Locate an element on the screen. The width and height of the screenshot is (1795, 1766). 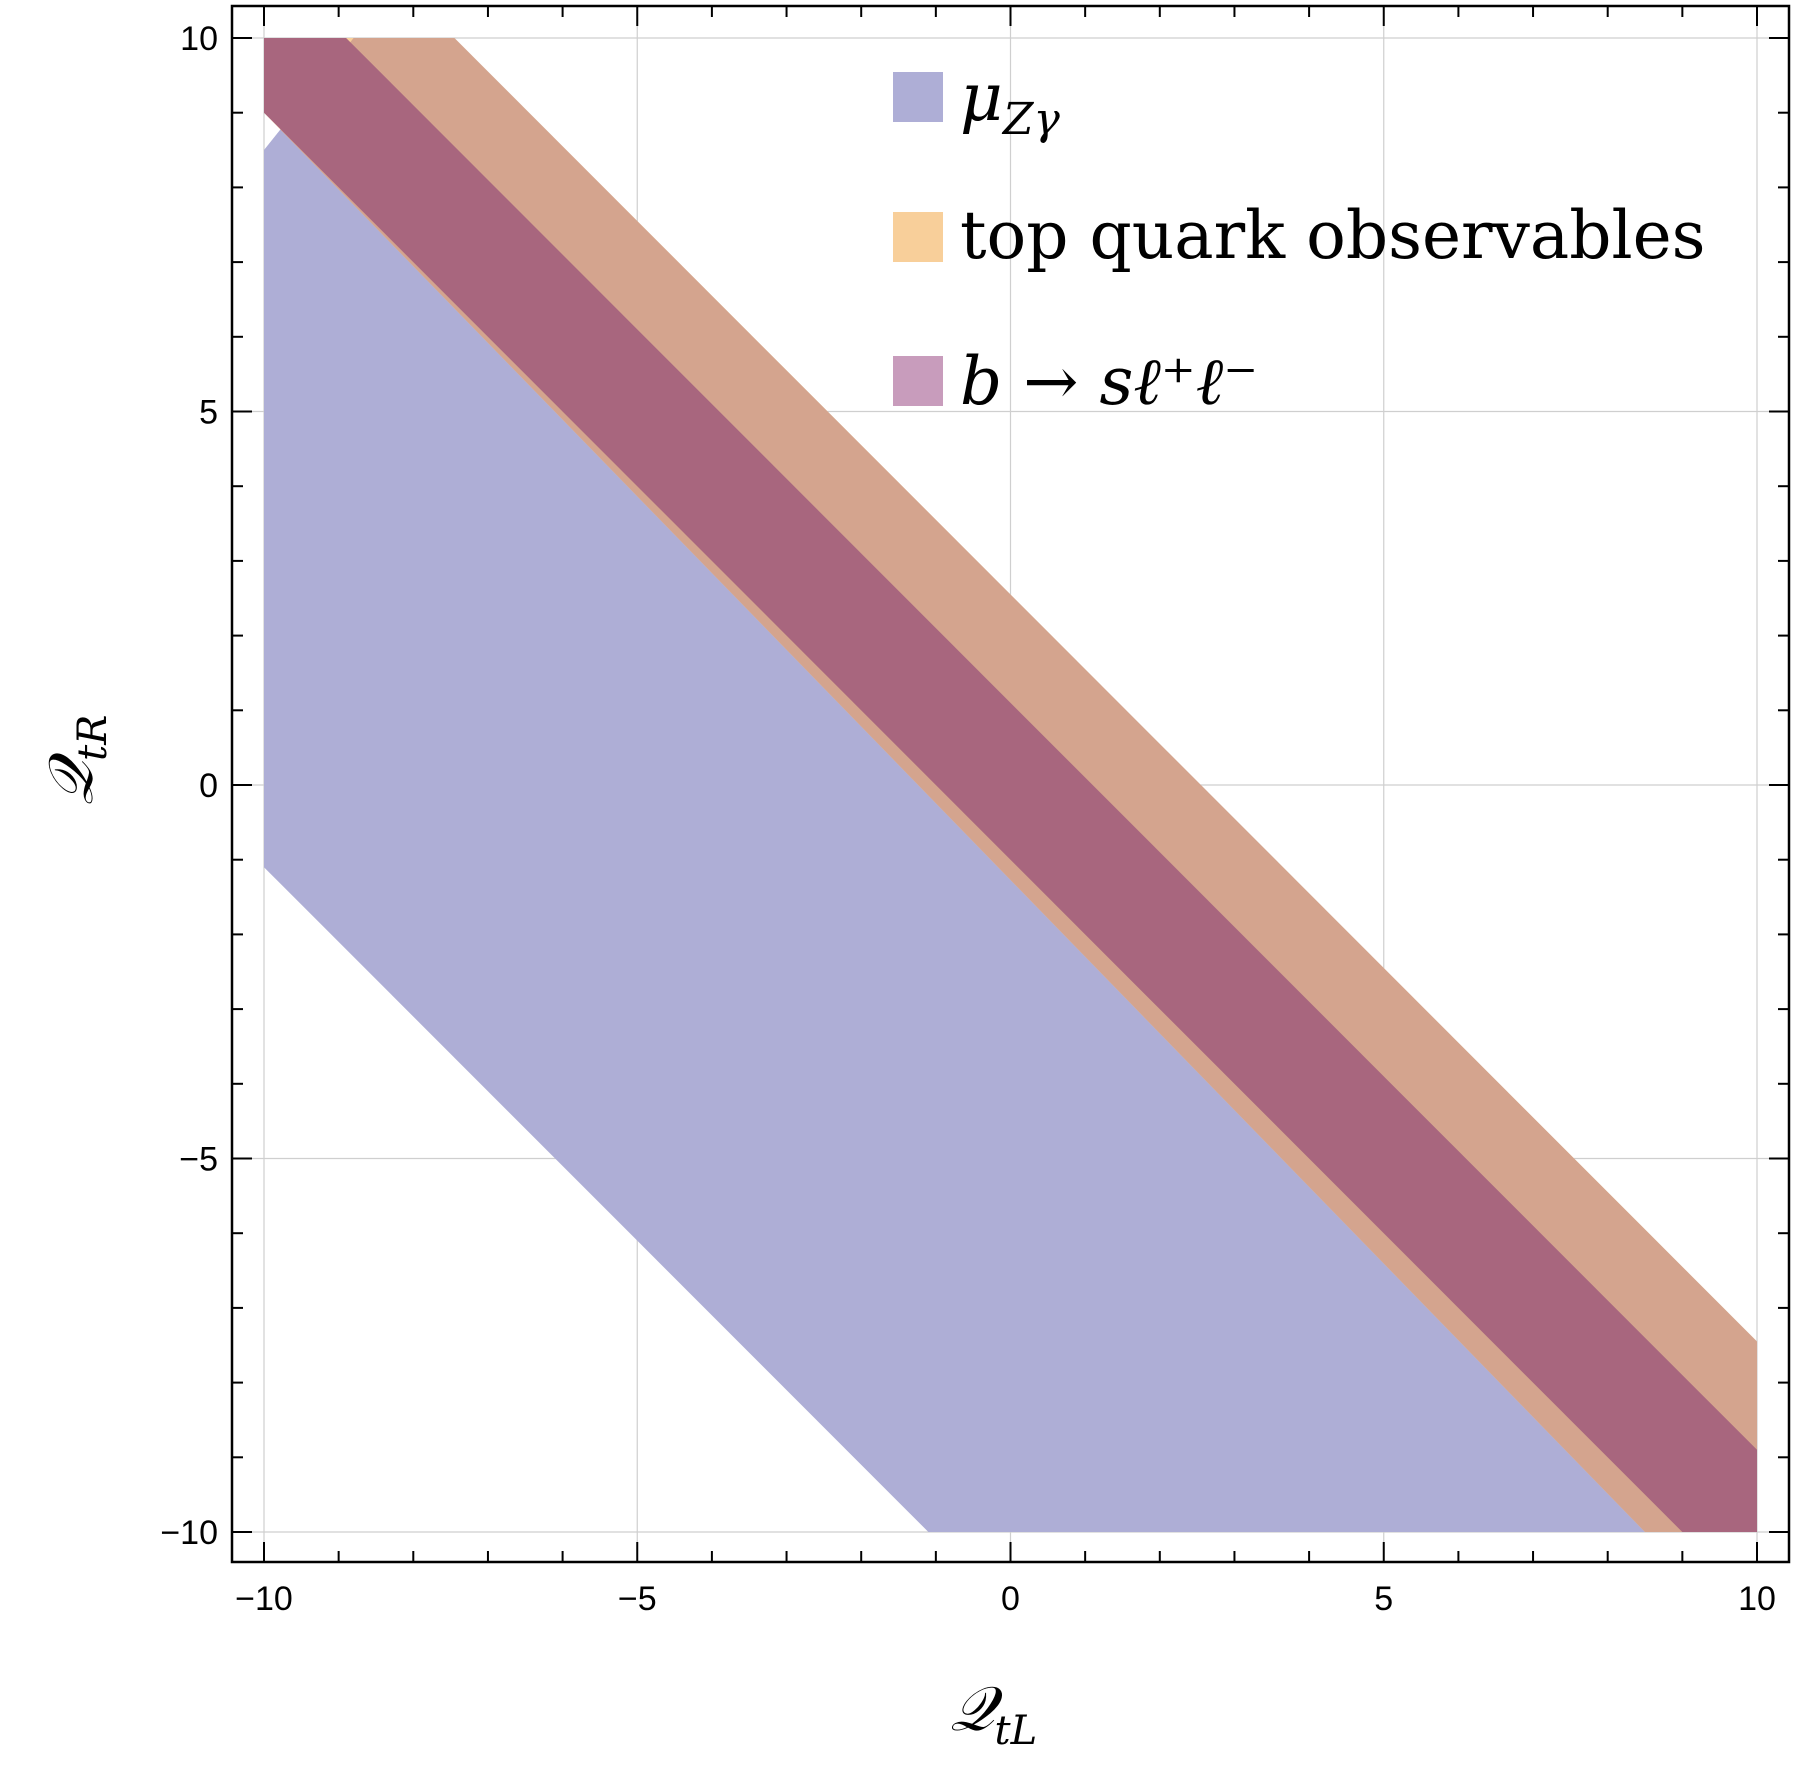
x-tick-label-0: −10 is located at coordinates (264, 1599).